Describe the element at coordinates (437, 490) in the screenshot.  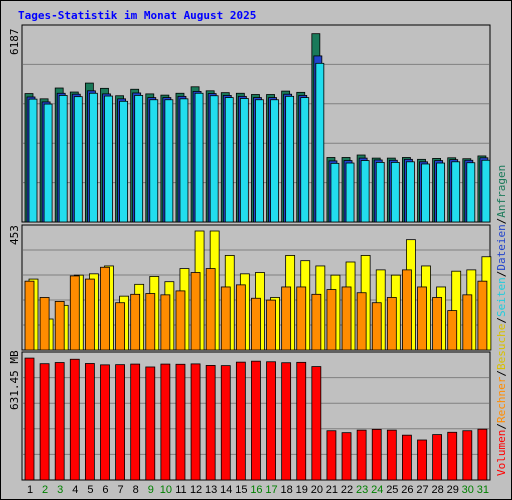
I see `day-label: 28` at that location.